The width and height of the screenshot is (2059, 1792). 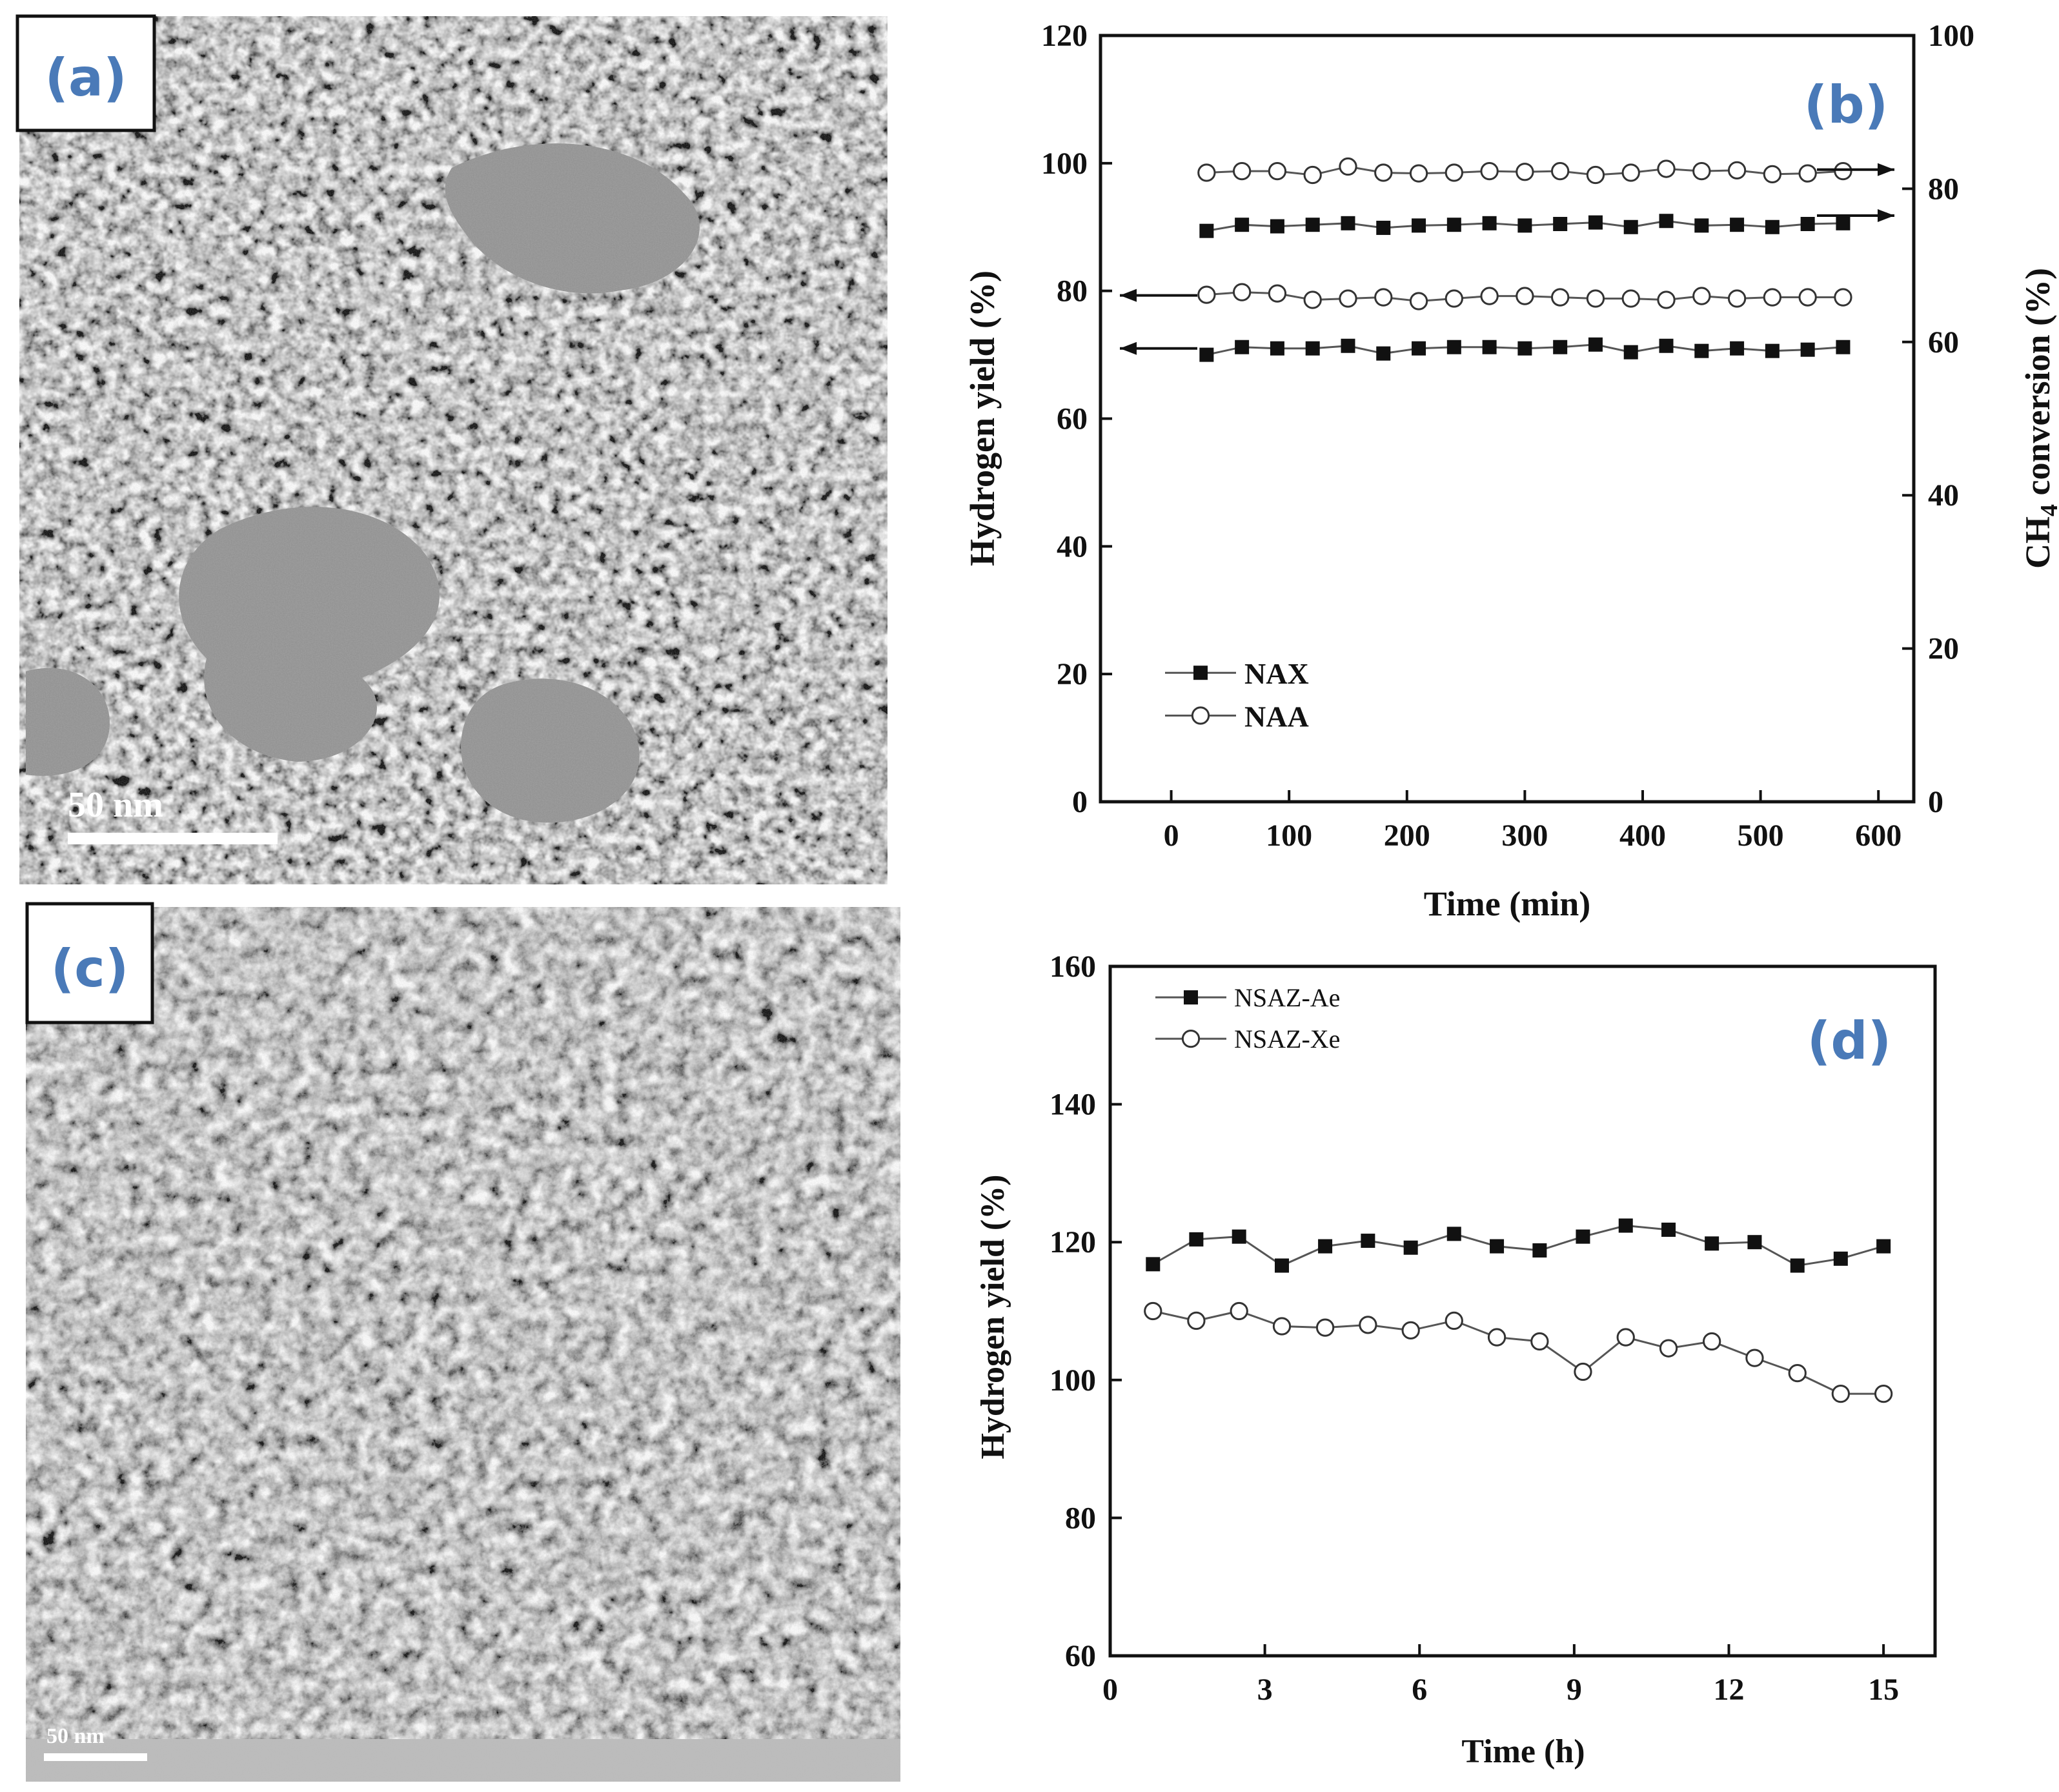 I want to click on chart-b-xtick-label: 100, so click(x=1289, y=836).